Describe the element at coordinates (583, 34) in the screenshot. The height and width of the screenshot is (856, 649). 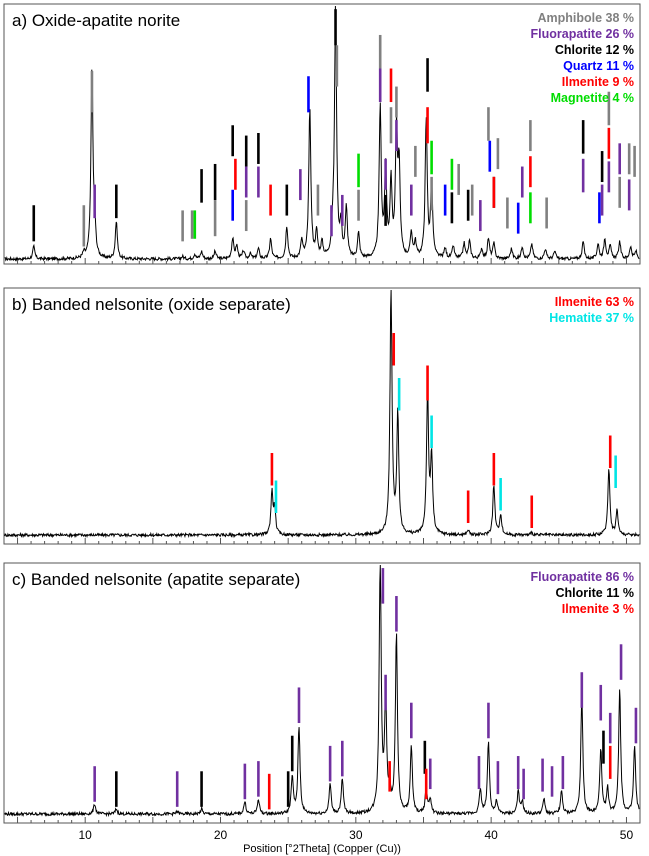
I see `legend-fluorapatite: Fluorapatite 26 %` at that location.